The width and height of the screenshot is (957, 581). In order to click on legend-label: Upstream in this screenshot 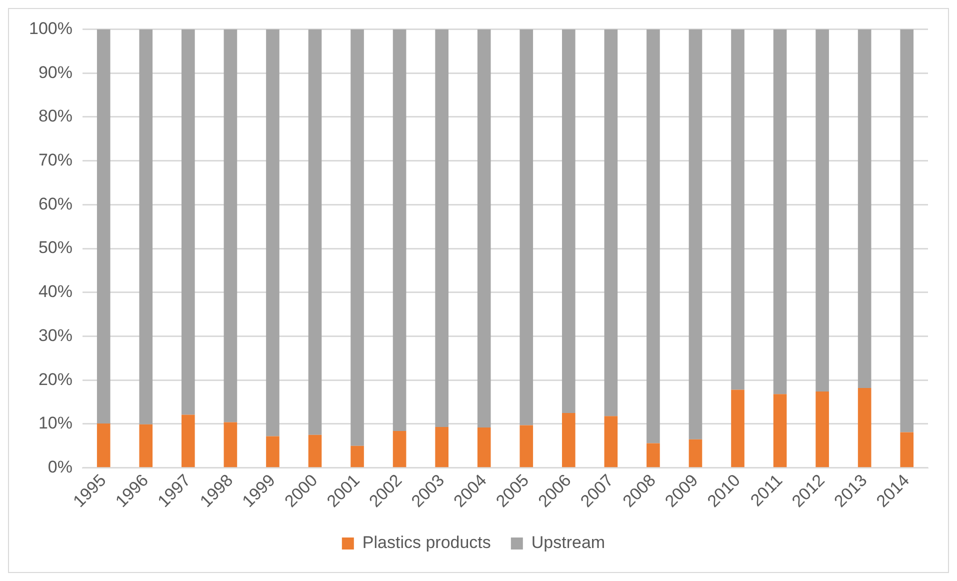, I will do `click(568, 542)`.